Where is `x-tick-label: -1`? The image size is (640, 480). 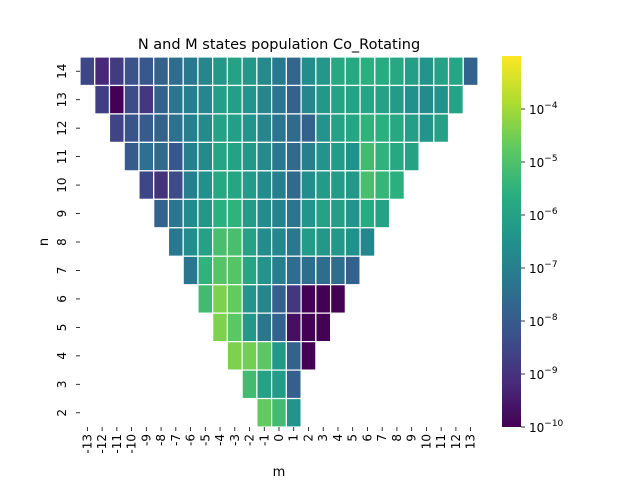 x-tick-label: -1 is located at coordinates (264, 440).